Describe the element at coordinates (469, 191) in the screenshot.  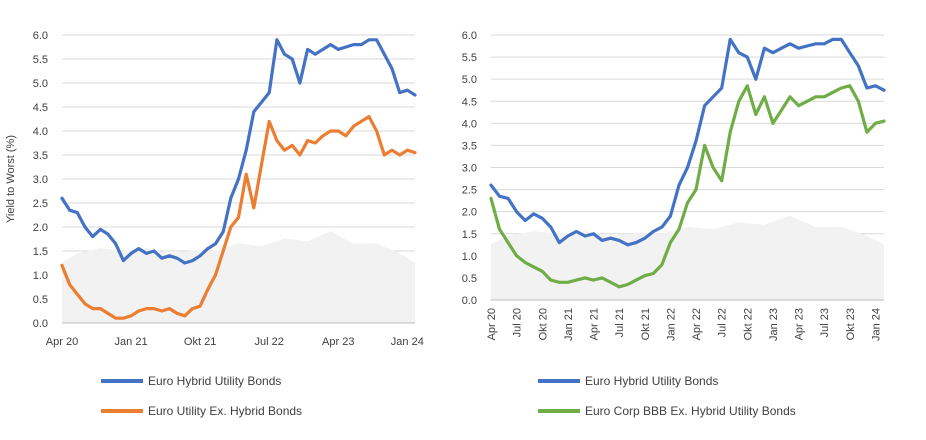
I see `y-tick-label: 2.5` at that location.